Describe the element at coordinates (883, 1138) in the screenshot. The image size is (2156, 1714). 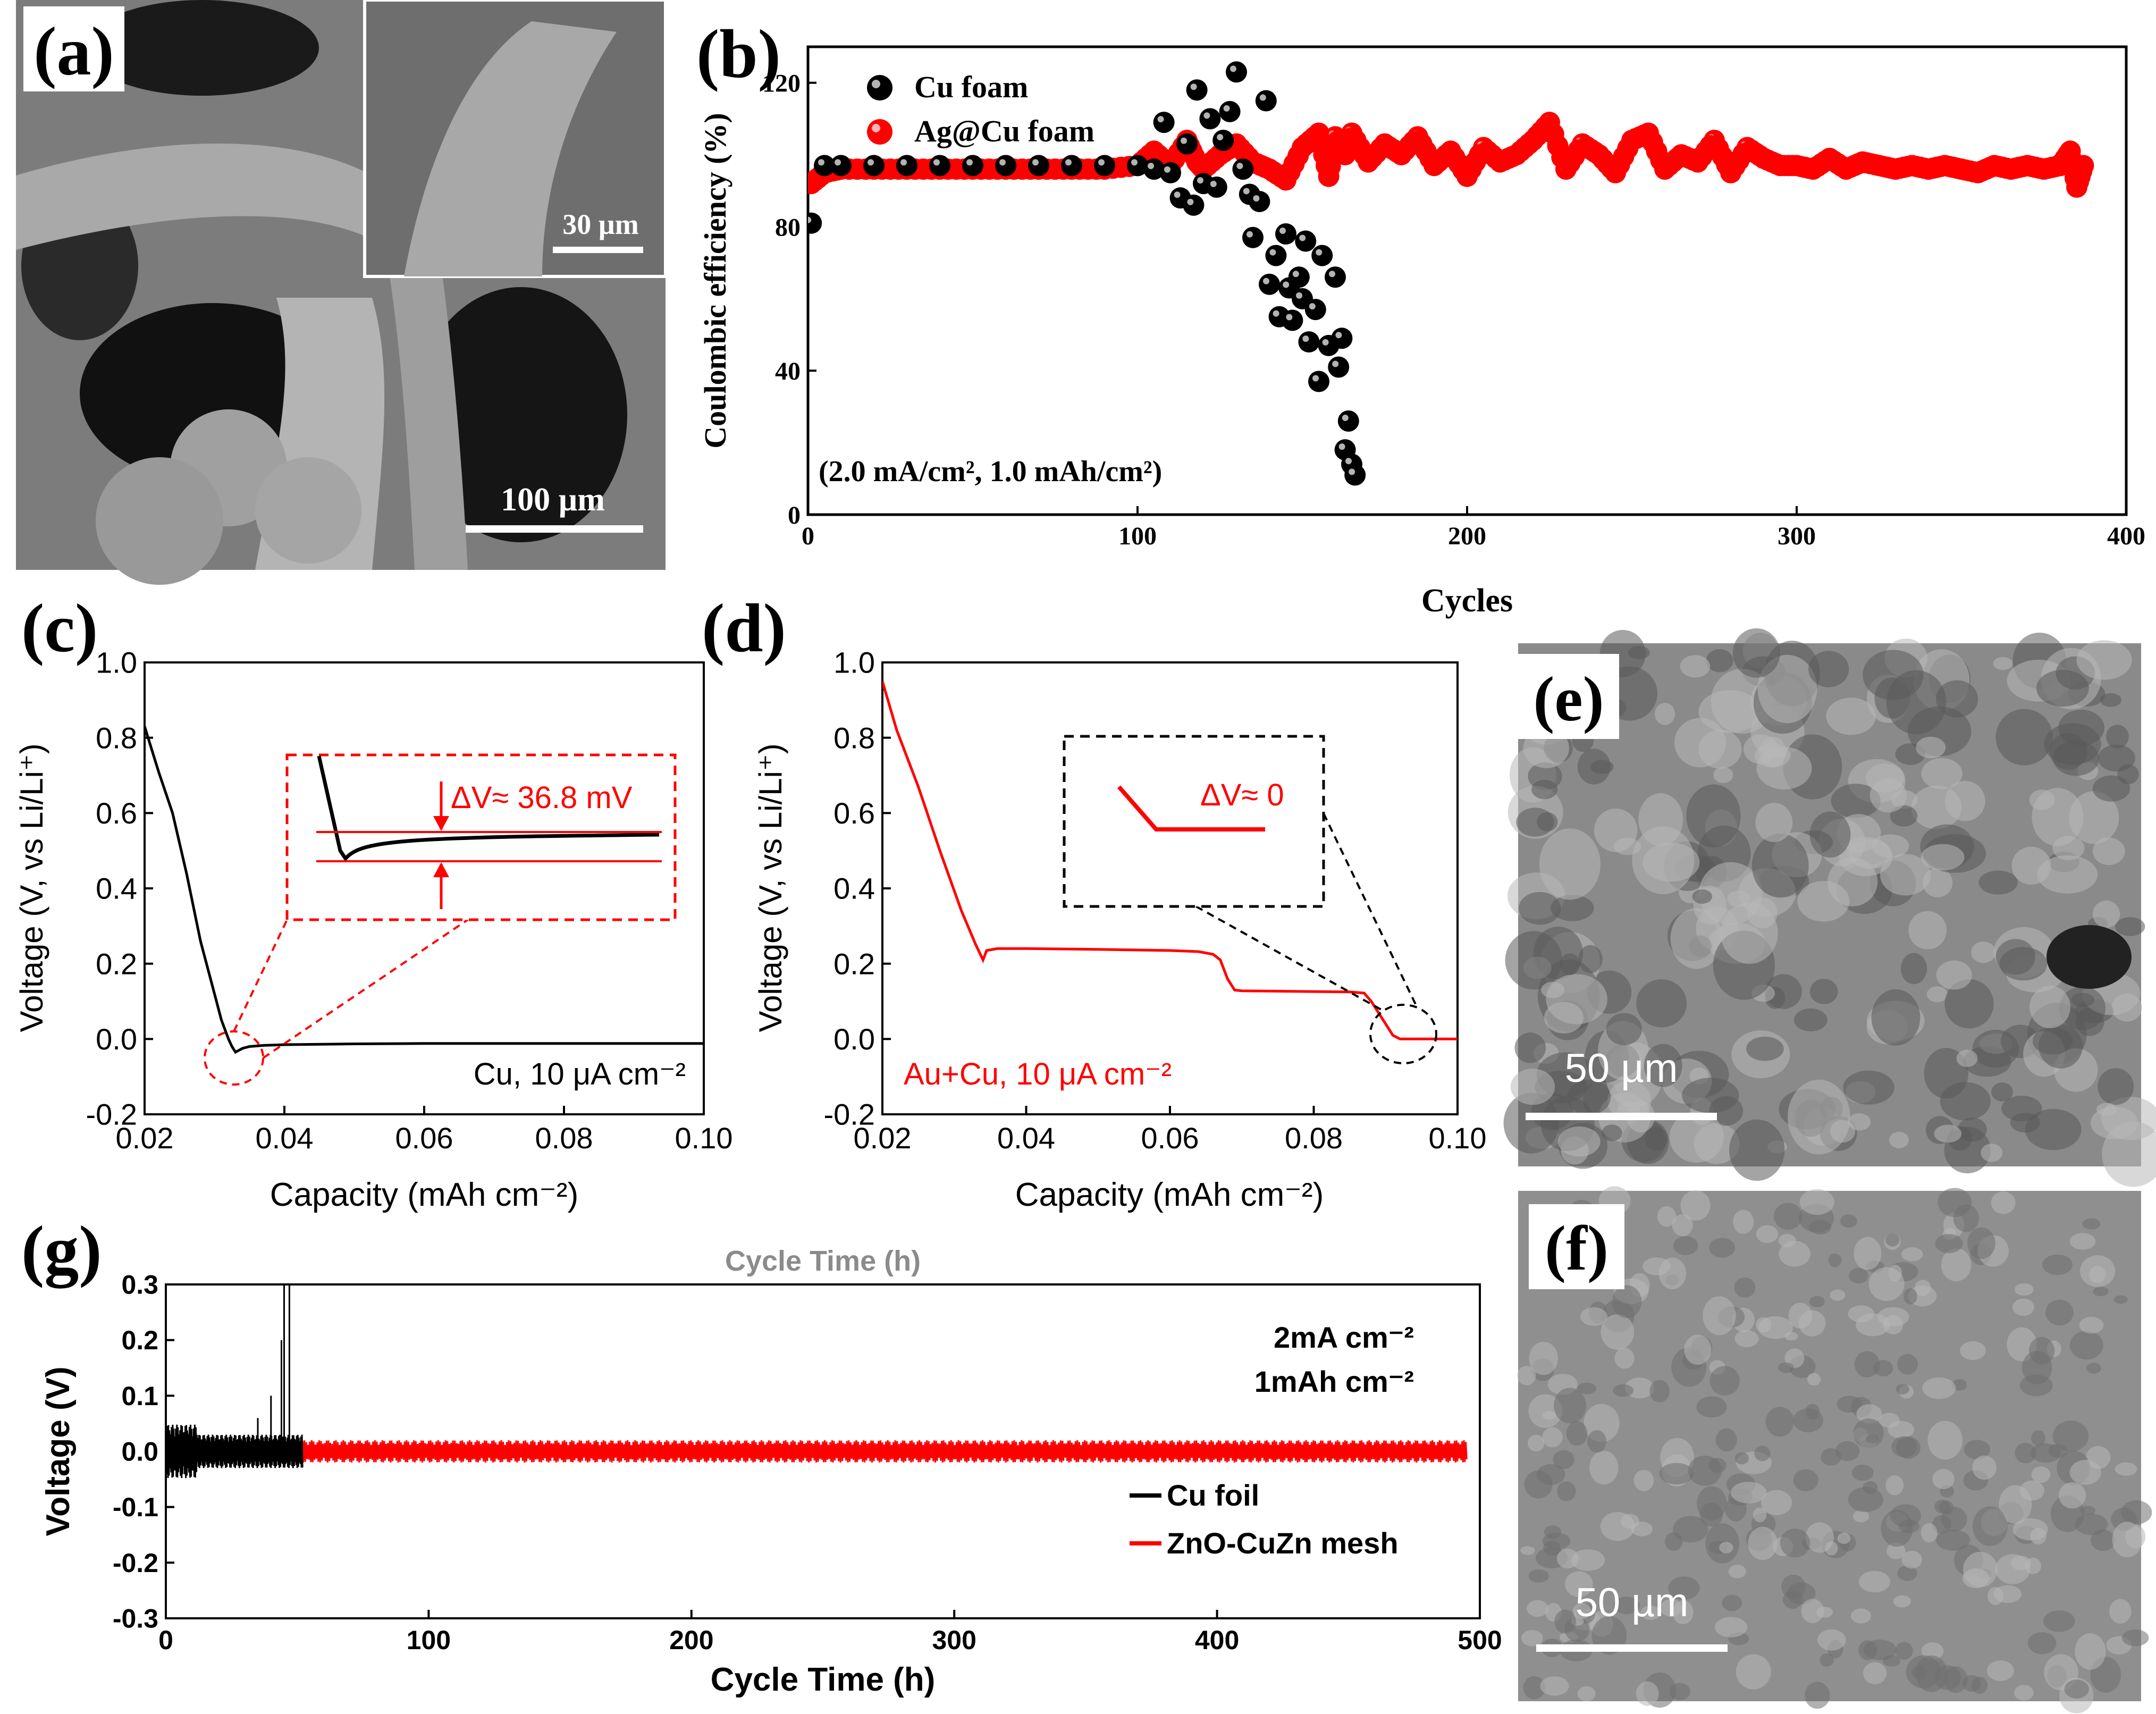
I see `x-tick-label: 0.02` at that location.